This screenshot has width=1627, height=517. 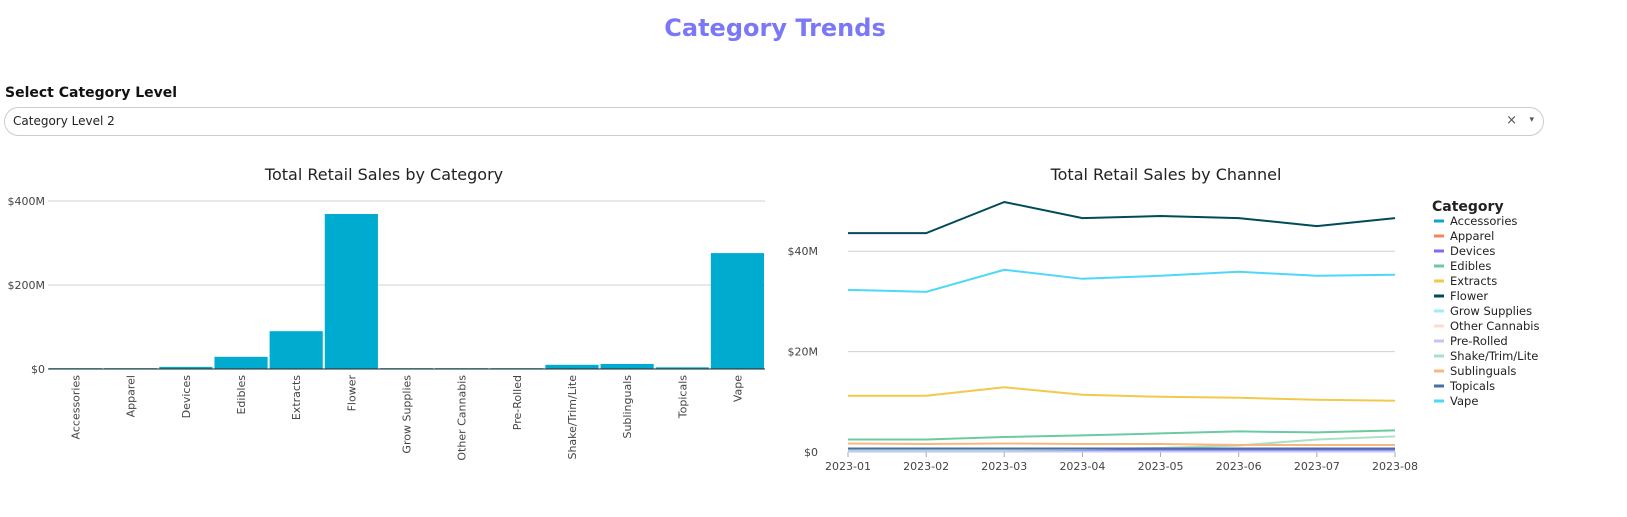 I want to click on series-line-vape, so click(x=1121, y=280).